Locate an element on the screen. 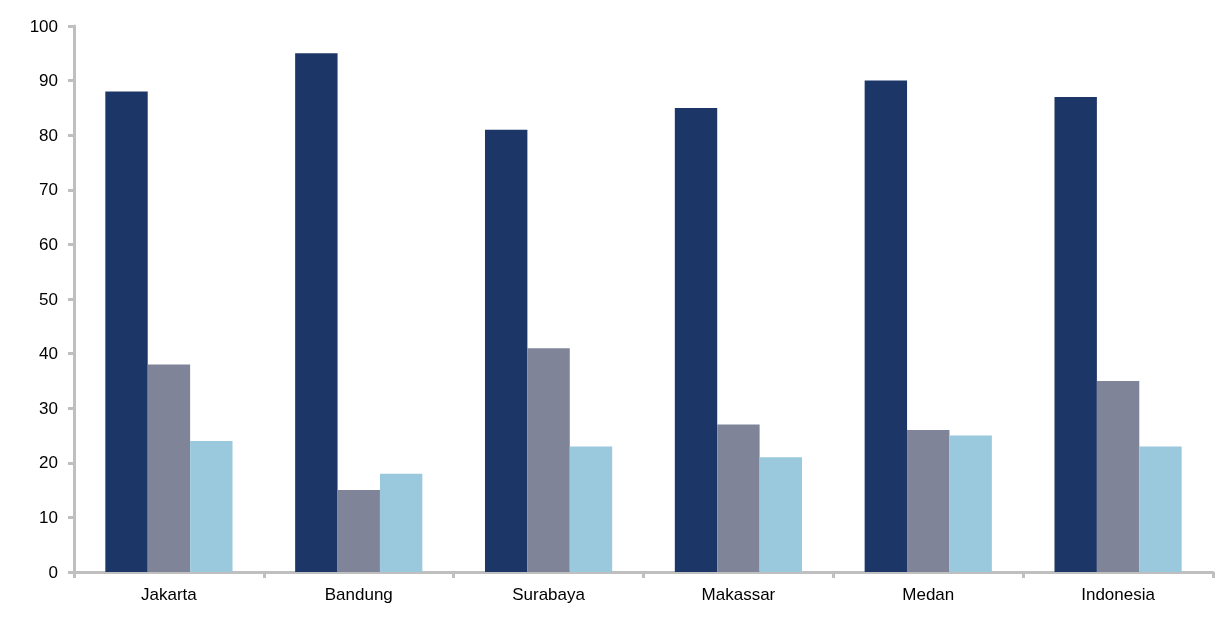  y-tick-label: 40 is located at coordinates (48, 354).